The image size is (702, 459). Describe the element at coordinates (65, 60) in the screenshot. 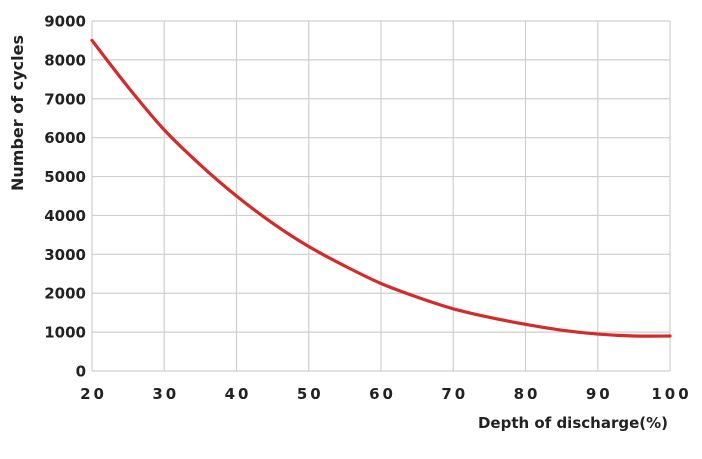

I see `y-tick-label: 8000` at that location.